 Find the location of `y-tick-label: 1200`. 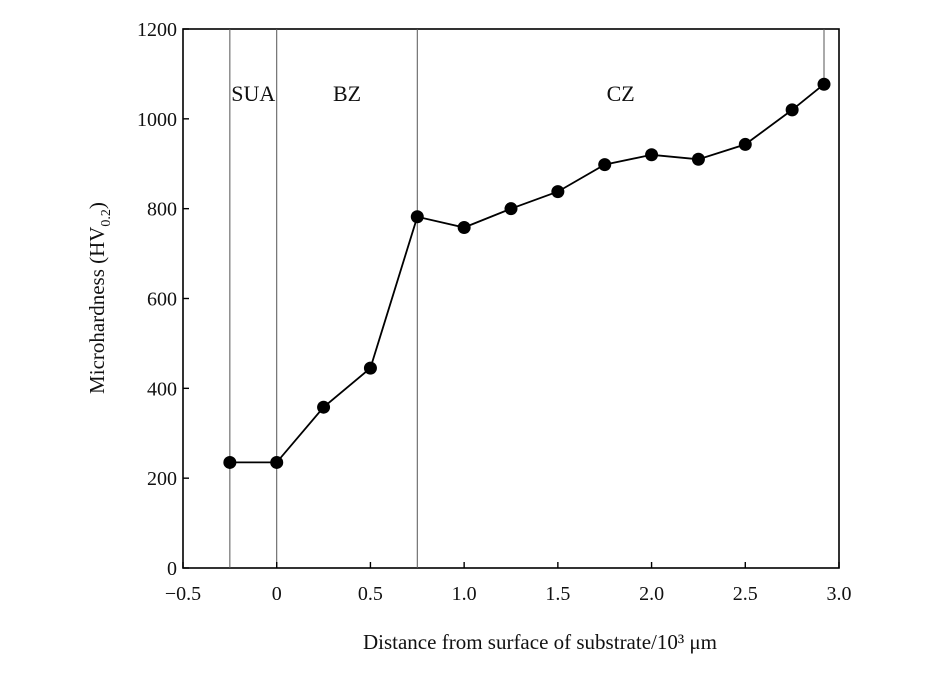

y-tick-label: 1200 is located at coordinates (157, 30).